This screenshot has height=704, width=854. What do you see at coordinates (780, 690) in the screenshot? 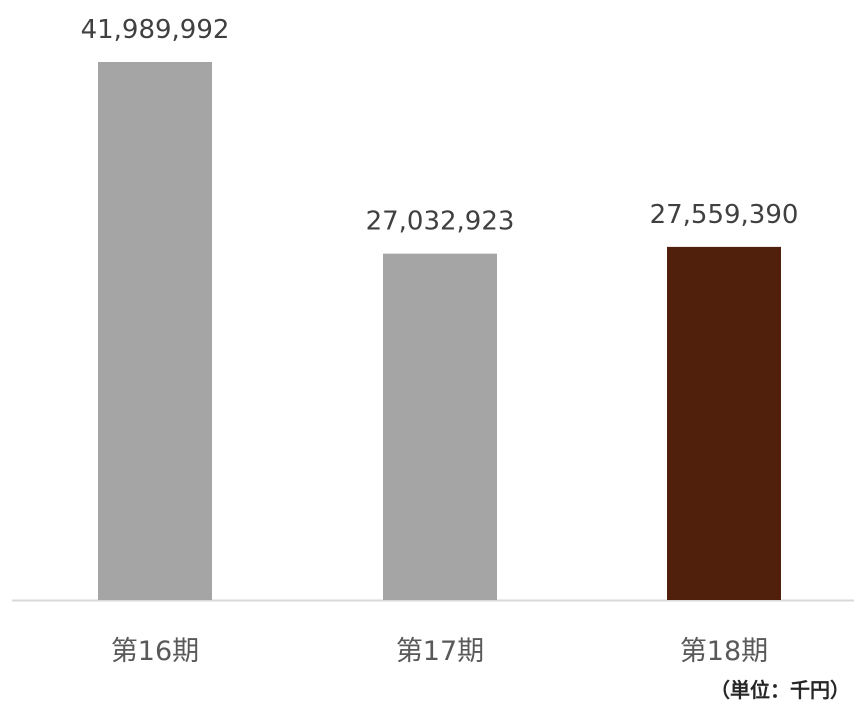
I see `unit-note: （単位：千円）` at bounding box center [780, 690].